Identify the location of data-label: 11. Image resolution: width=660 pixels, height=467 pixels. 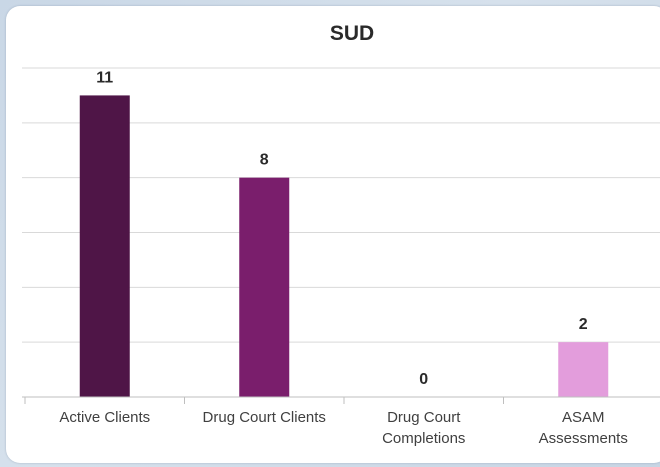
(104, 77).